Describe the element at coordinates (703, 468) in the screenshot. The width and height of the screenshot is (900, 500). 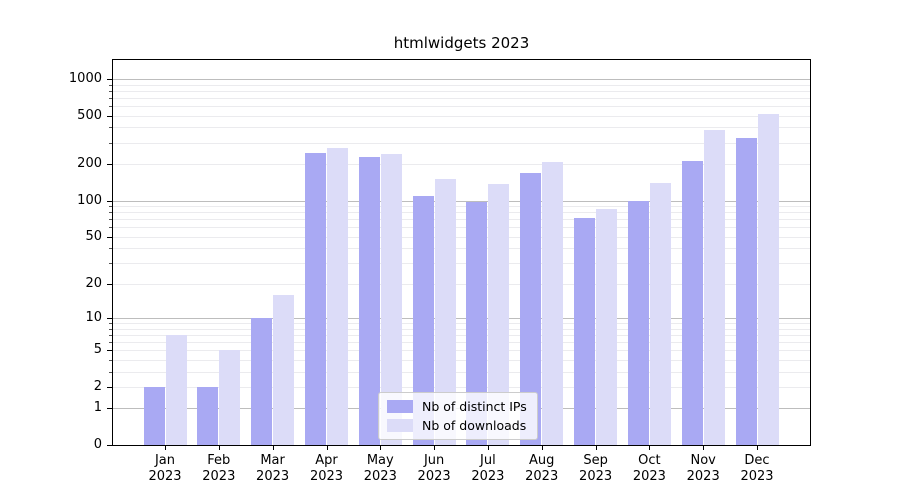
I see `x-tick-label-nov: Nov 2023` at that location.